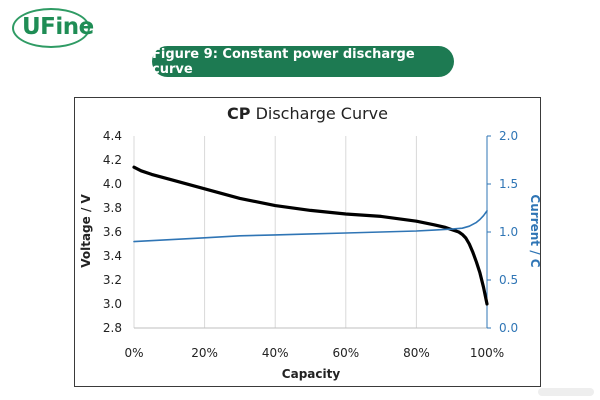 The height and width of the screenshot is (400, 600). Describe the element at coordinates (508, 280) in the screenshot. I see `y2-tick-label: 0.5` at that location.